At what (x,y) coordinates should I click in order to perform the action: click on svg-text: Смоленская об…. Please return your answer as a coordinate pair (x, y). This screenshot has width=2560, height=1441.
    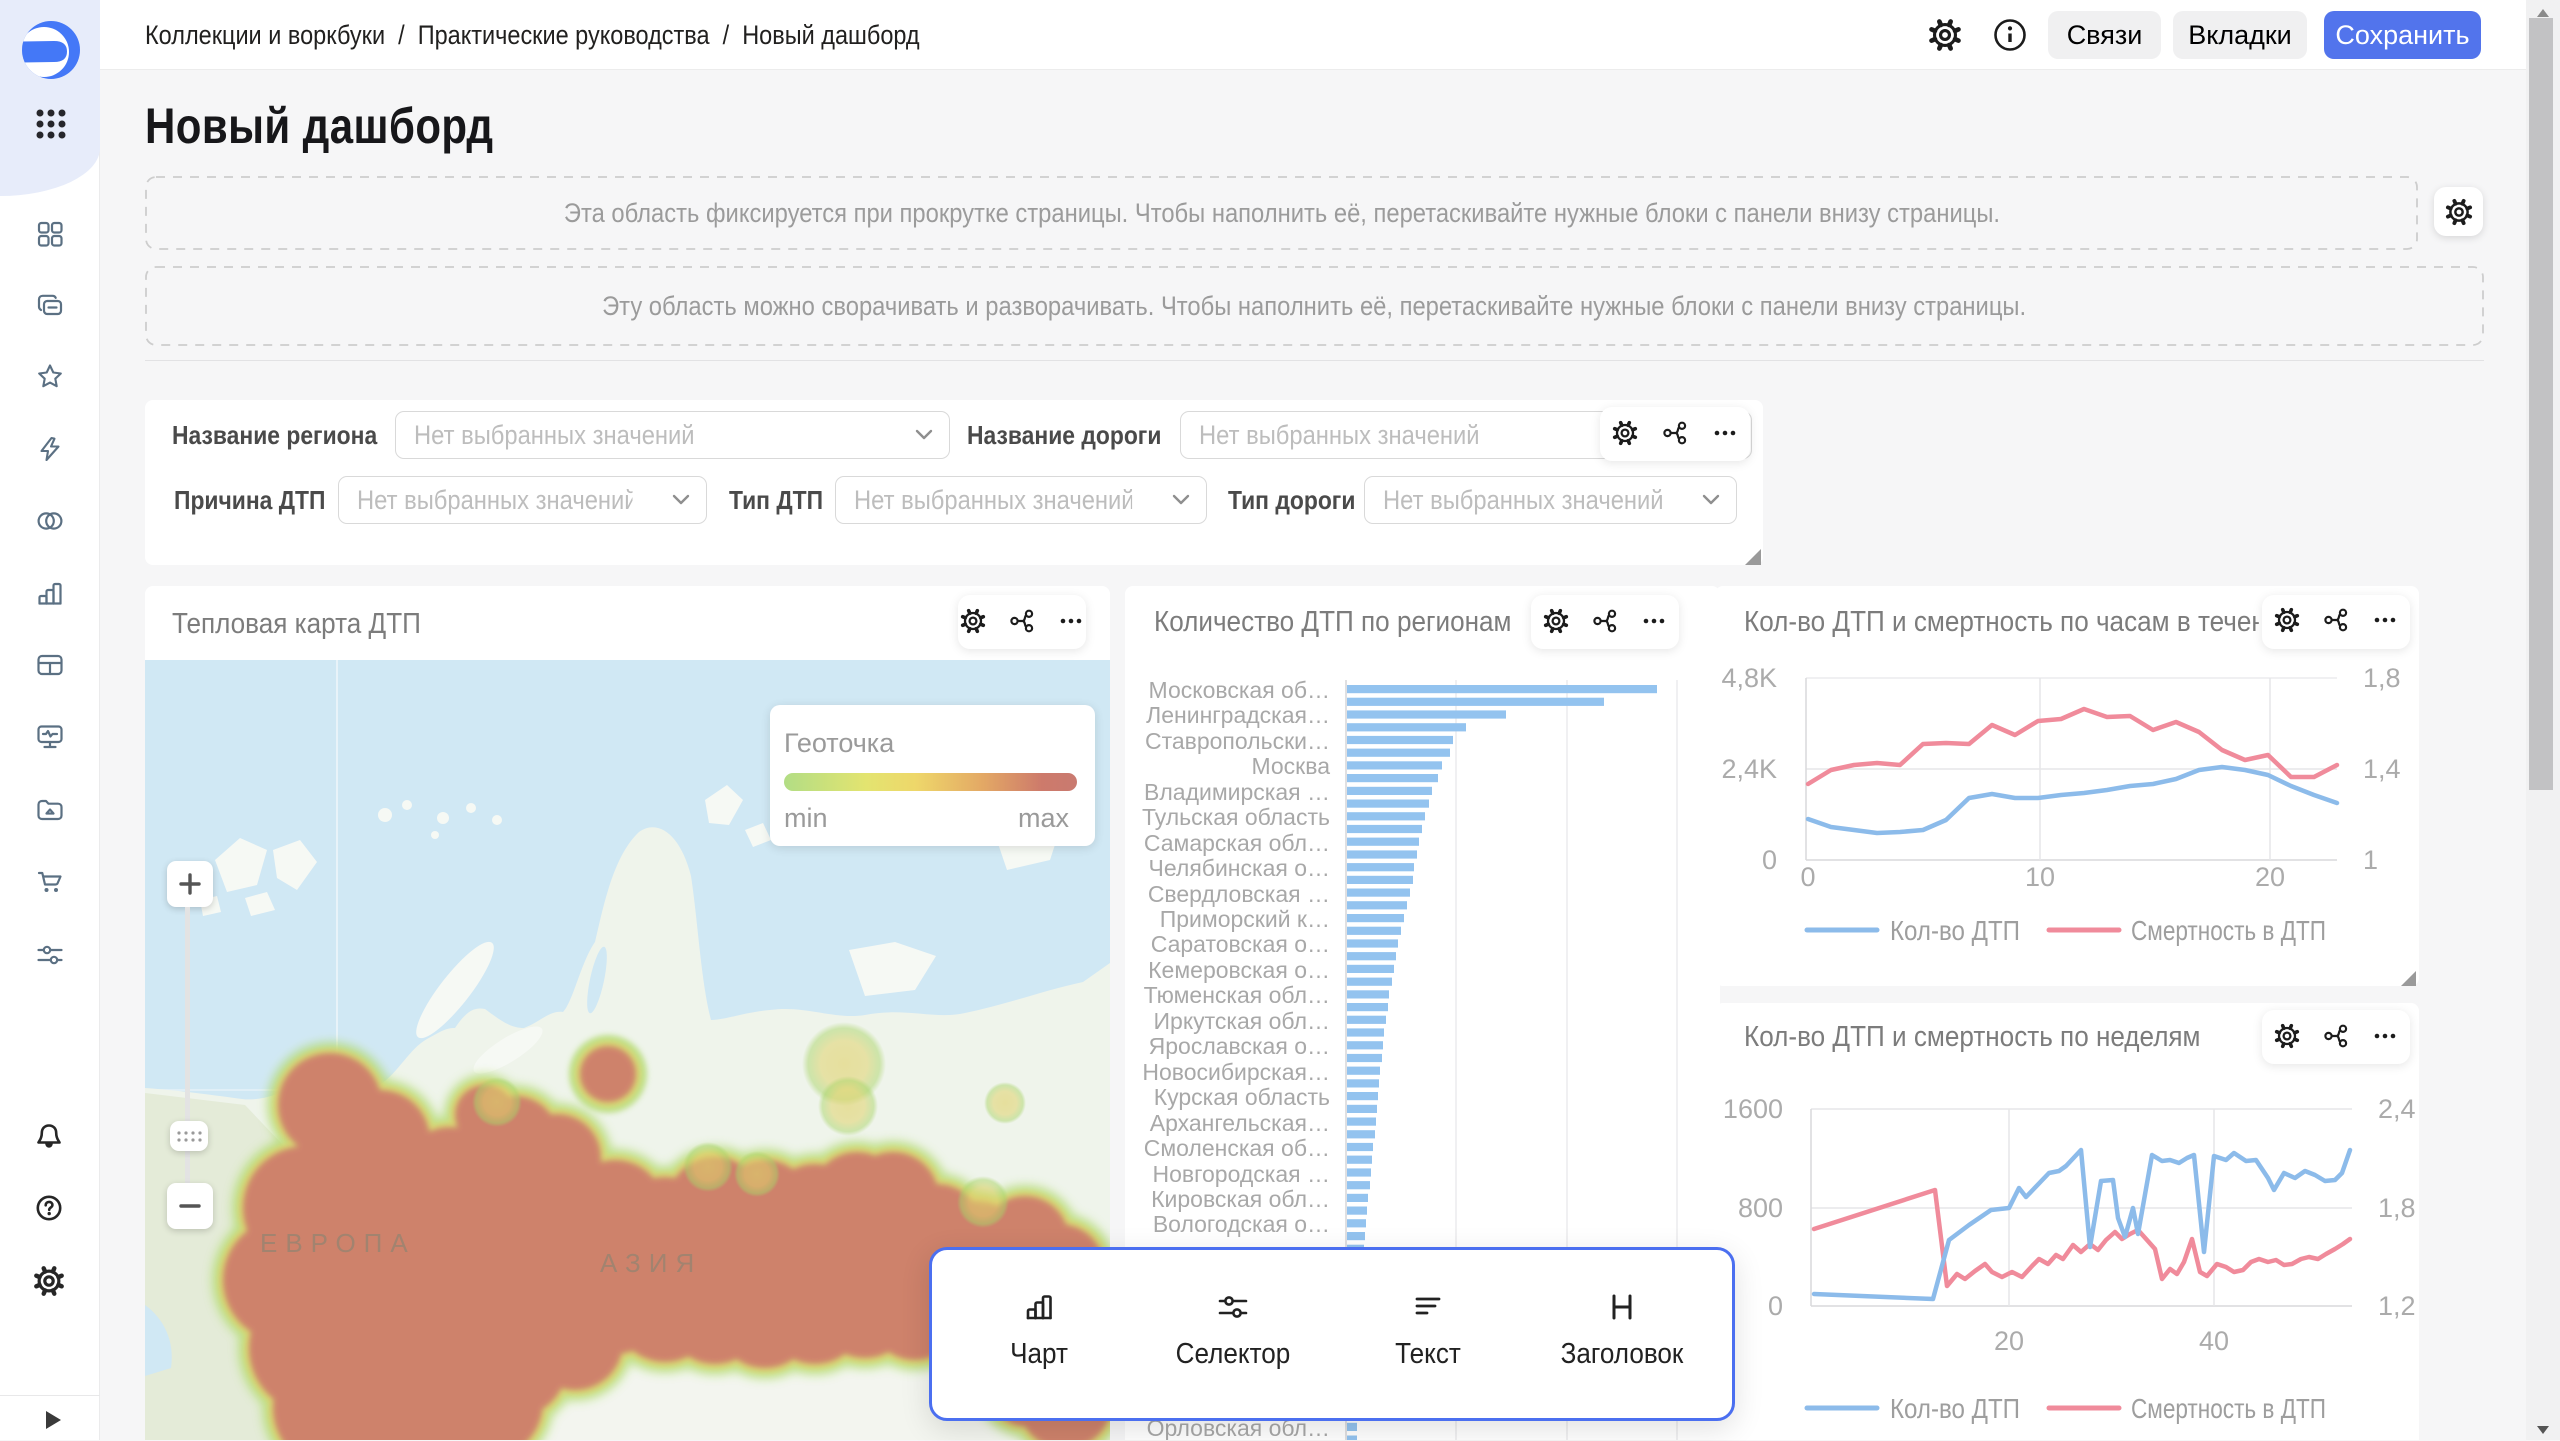
    Looking at the image, I should click on (1237, 1148).